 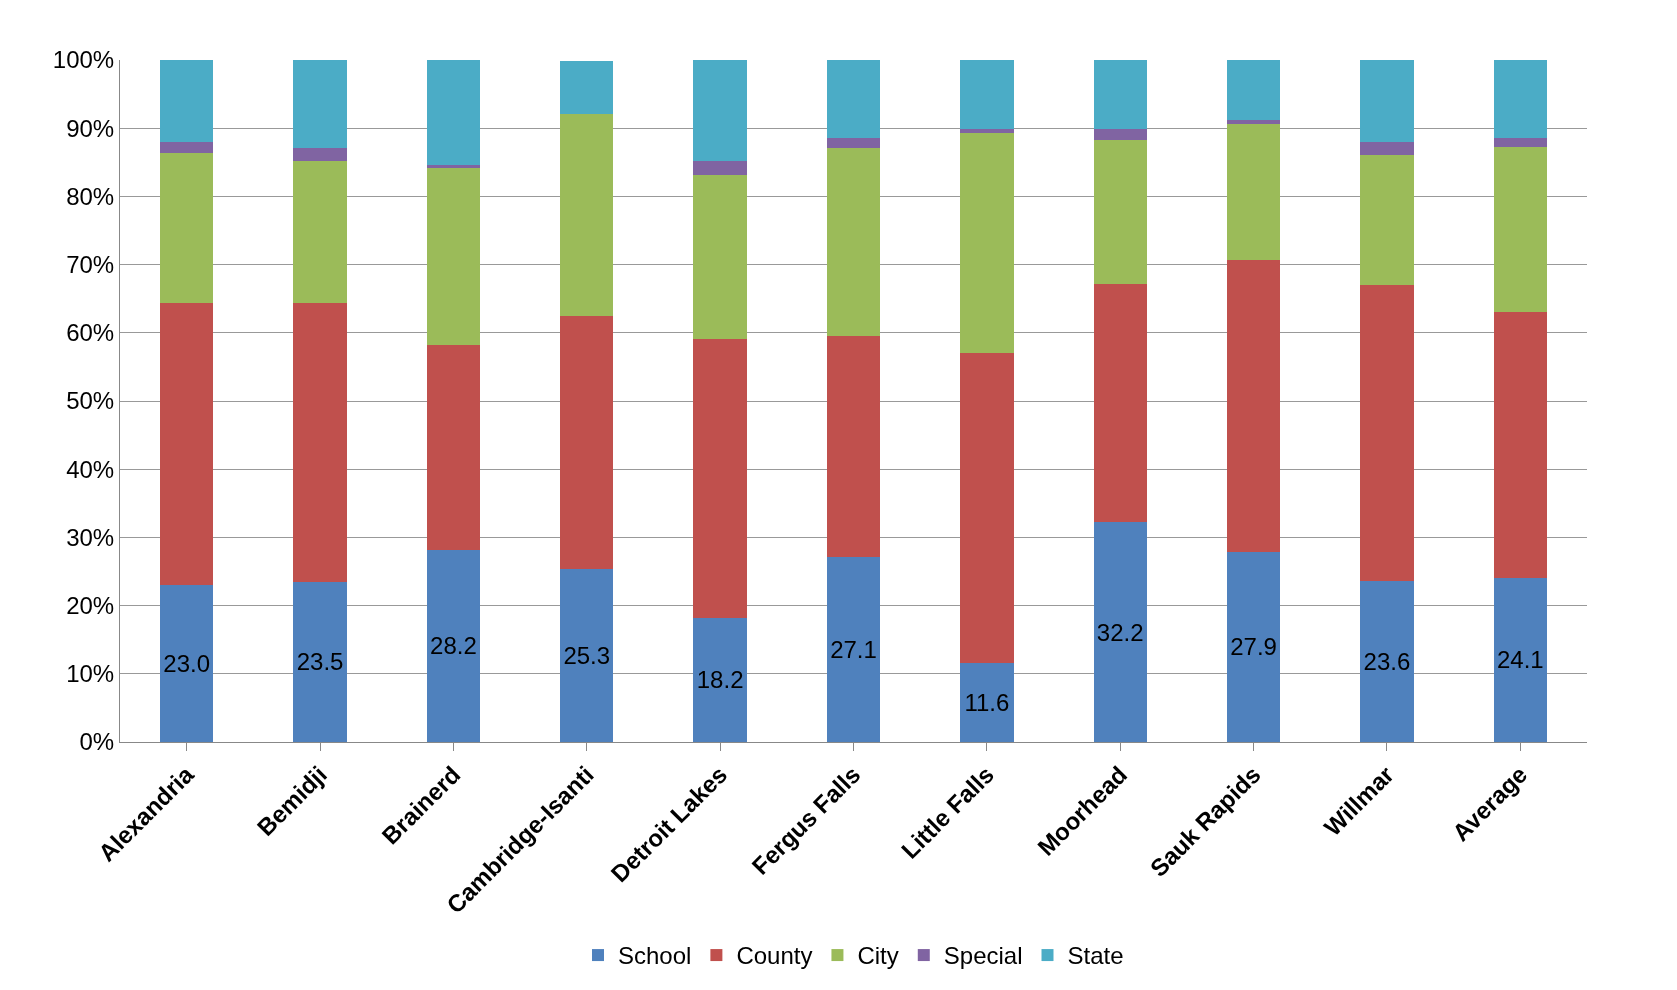 What do you see at coordinates (90, 401) in the screenshot?
I see `y-tick-label: 50%` at bounding box center [90, 401].